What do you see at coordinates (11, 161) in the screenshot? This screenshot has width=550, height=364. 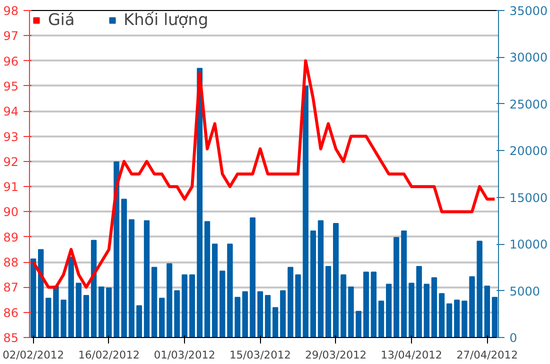 I see `y-tick-label: 92` at bounding box center [11, 161].